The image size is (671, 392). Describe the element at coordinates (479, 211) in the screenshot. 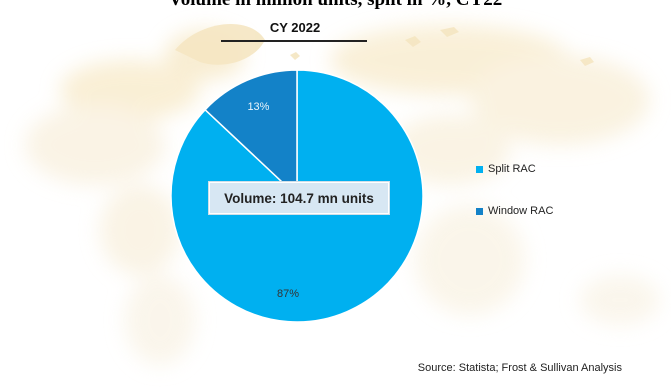

I see `legend-swatch-window-rac` at that location.